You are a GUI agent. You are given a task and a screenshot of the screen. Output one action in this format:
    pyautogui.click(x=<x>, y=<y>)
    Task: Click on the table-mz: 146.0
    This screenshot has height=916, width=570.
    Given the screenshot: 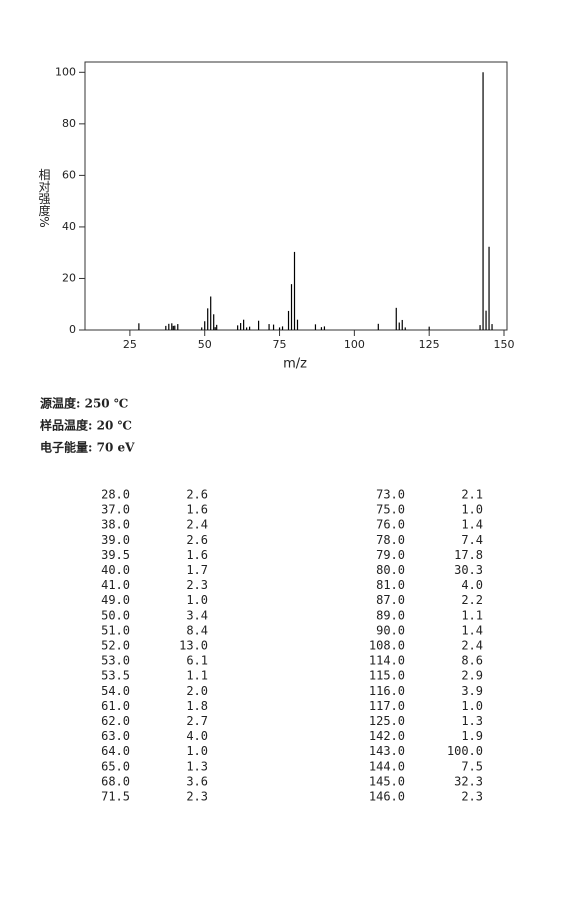 What is the action you would take?
    pyautogui.click(x=387, y=797)
    